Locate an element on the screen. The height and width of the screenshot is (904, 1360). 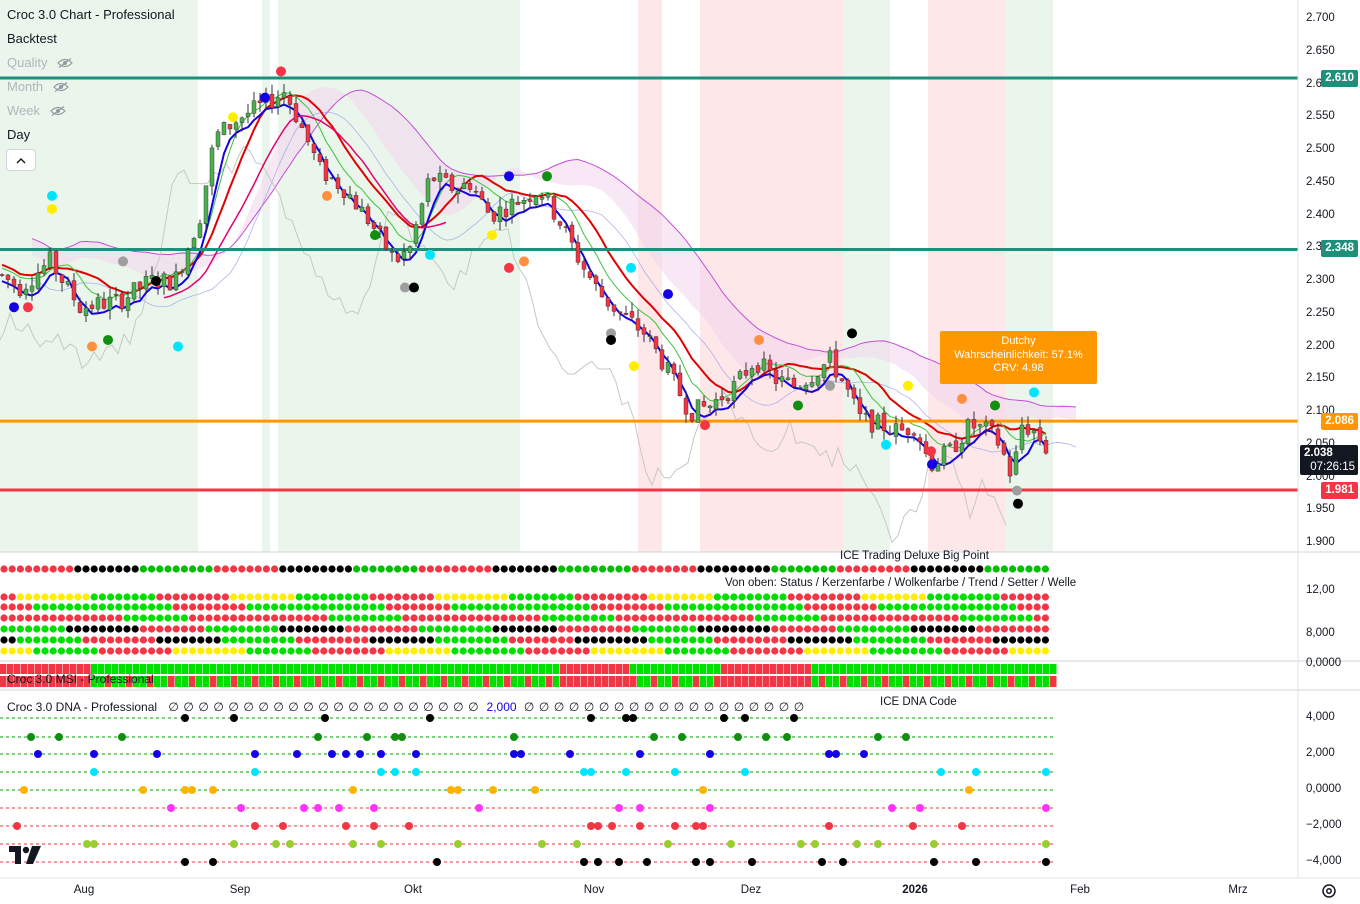
legend-item-month: Month is located at coordinates (67, 90).